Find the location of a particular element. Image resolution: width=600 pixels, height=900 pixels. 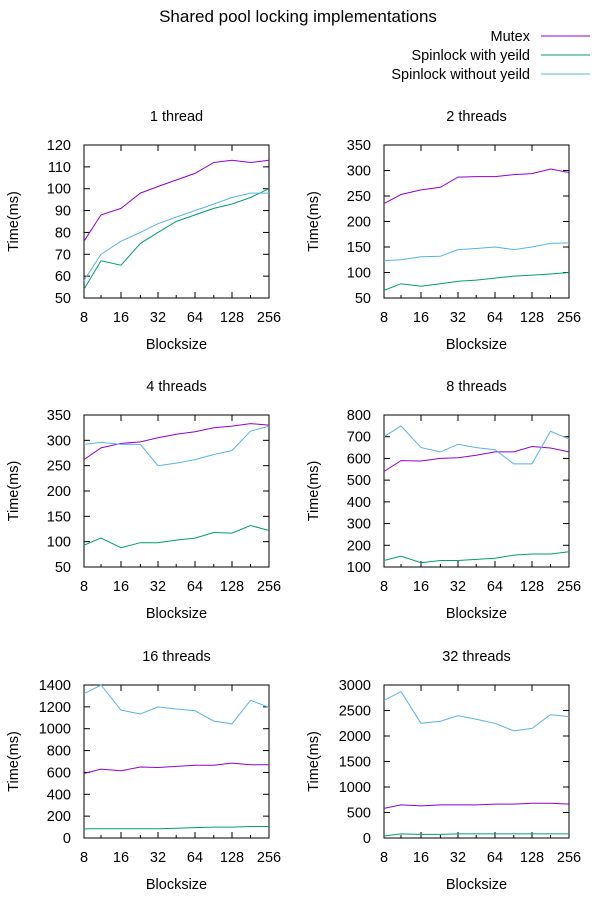

y-tick-label: 250 is located at coordinates (59, 467).